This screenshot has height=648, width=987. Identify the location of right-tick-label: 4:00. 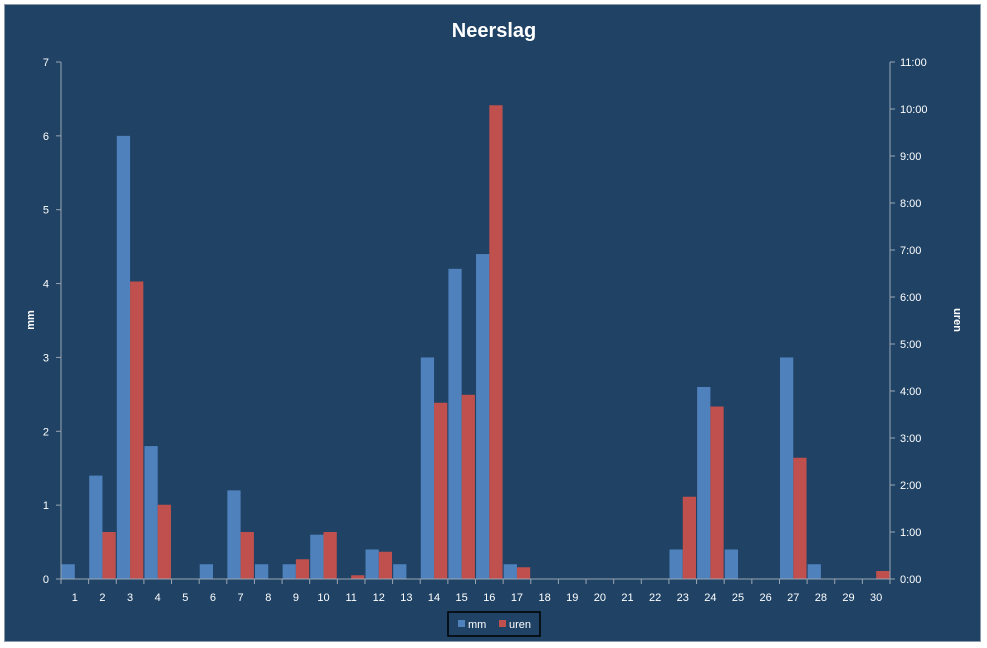
(910, 392).